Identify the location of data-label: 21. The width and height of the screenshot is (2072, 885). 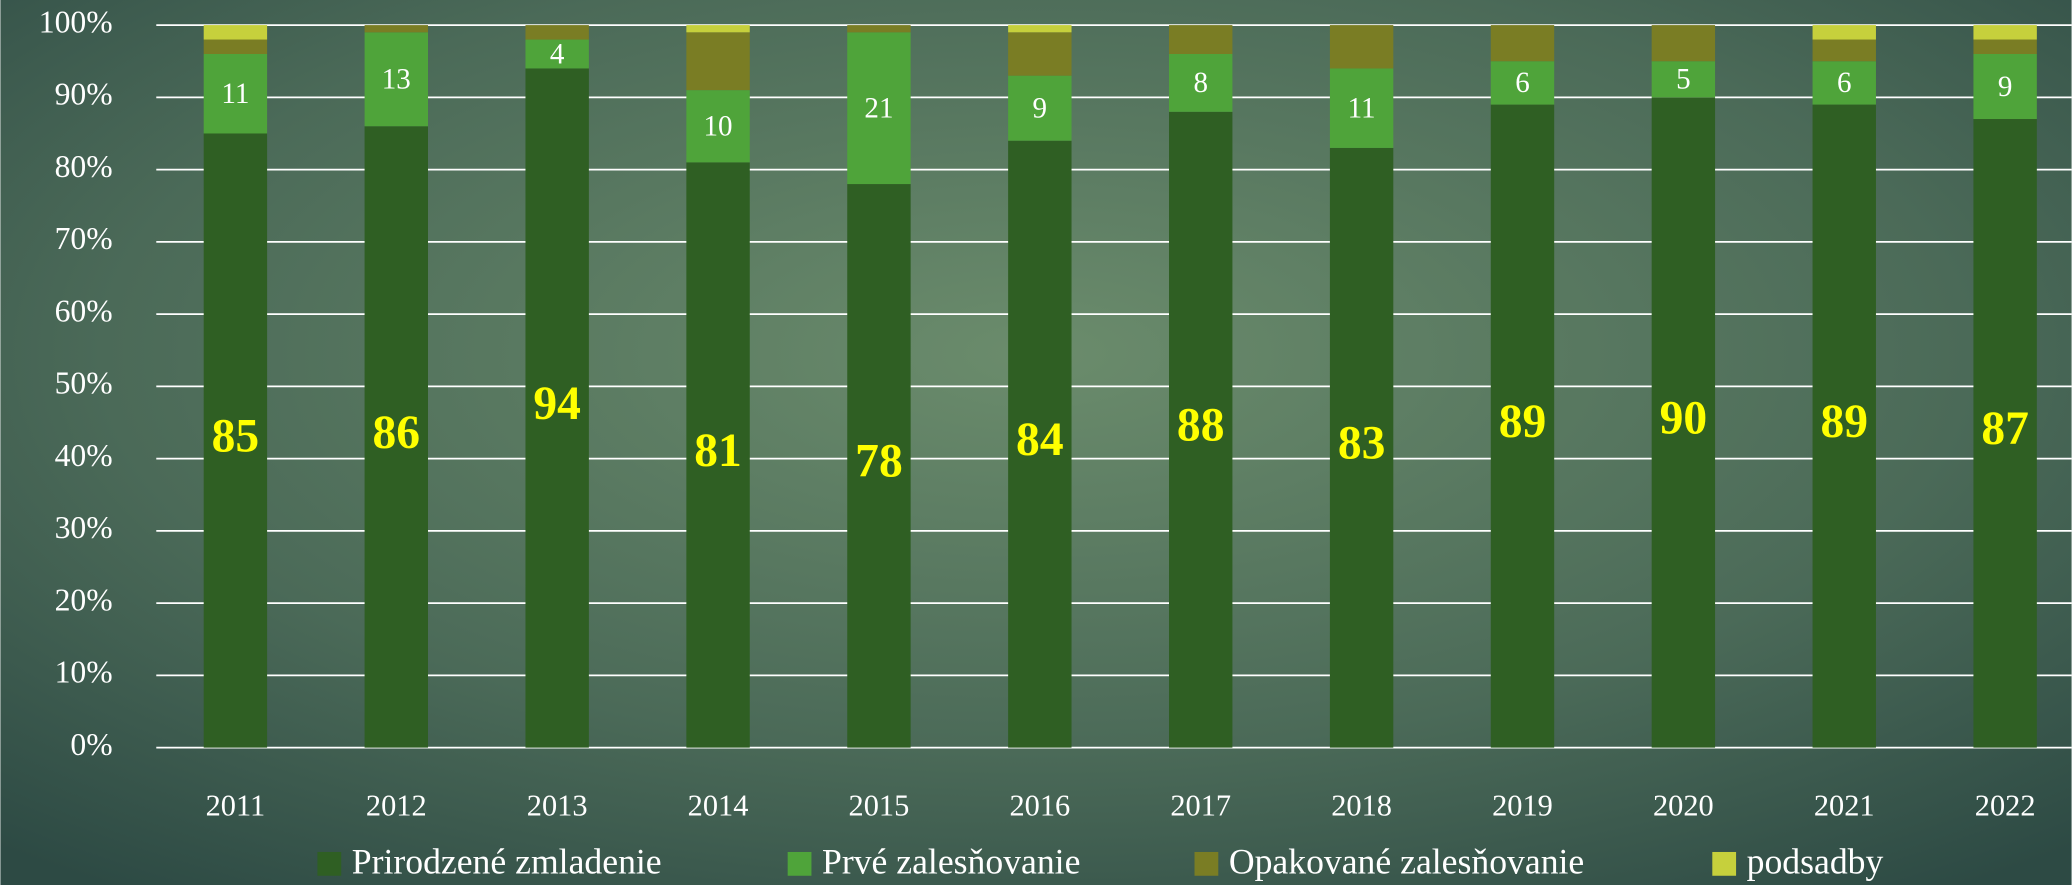
(878, 109).